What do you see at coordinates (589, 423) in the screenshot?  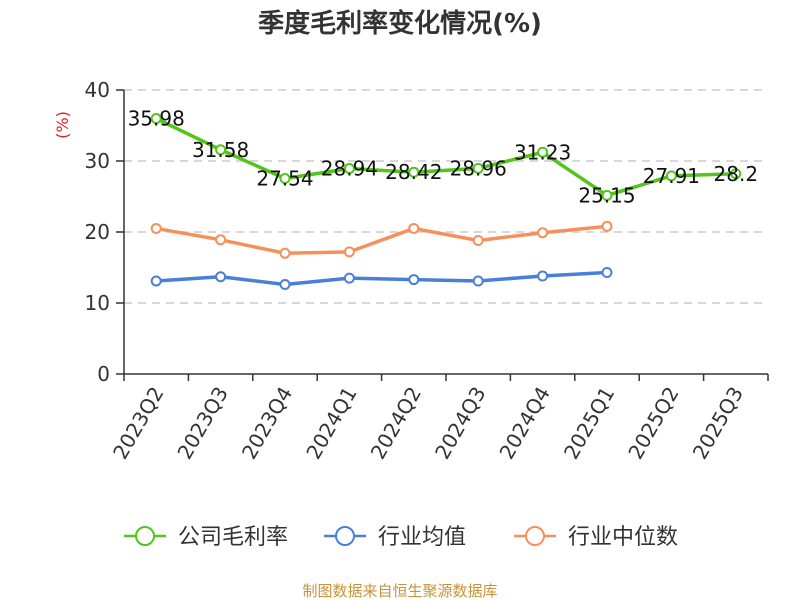 I see `x-tick-label: 2025Q1` at bounding box center [589, 423].